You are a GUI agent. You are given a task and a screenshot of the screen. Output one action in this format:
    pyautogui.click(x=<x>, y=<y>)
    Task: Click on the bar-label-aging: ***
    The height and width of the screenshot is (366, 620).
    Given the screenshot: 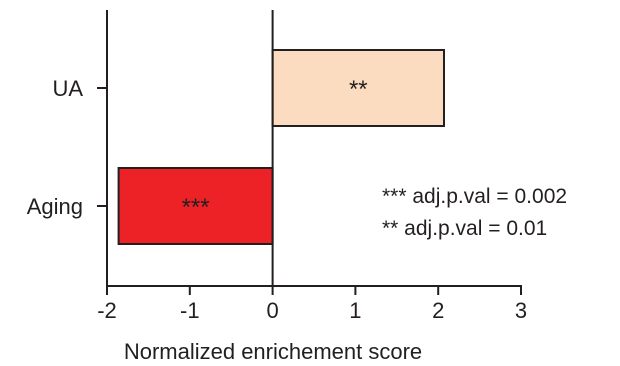 What is the action you would take?
    pyautogui.click(x=196, y=207)
    